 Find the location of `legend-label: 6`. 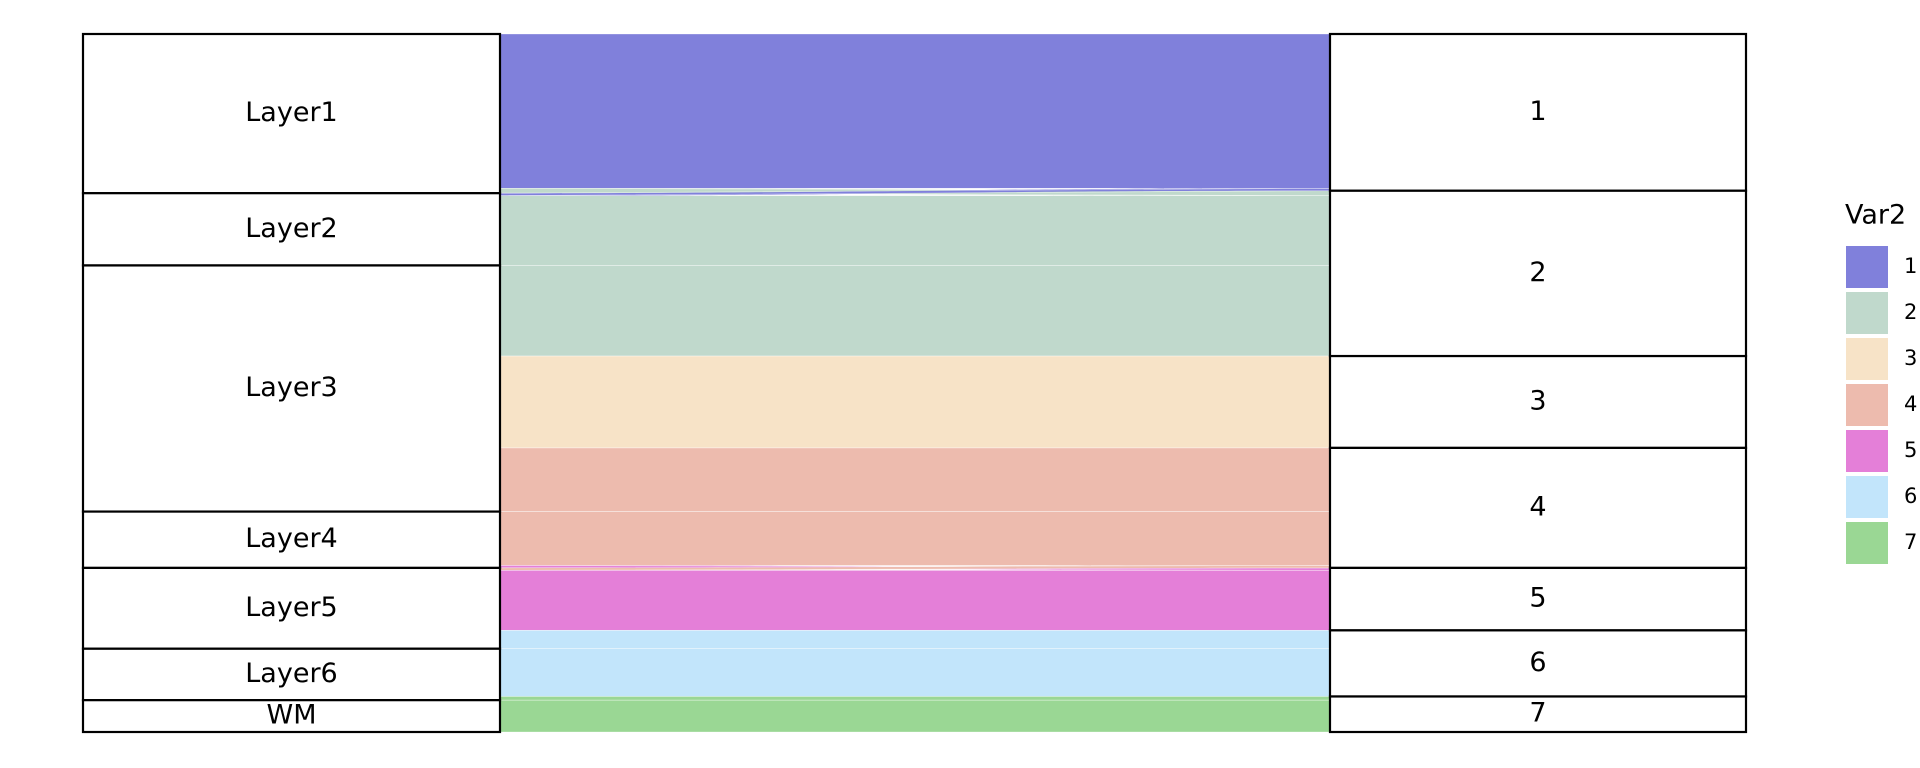

legend-label: 6 is located at coordinates (1910, 496).